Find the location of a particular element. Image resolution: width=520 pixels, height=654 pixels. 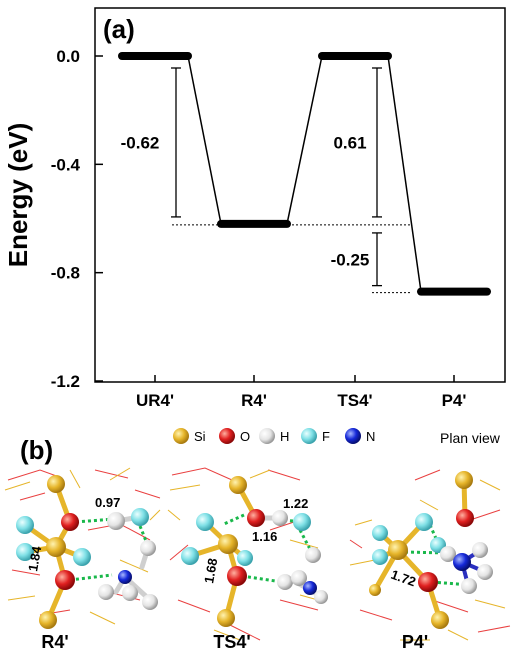

x-tick-label: P4' is located at coordinates (454, 400).